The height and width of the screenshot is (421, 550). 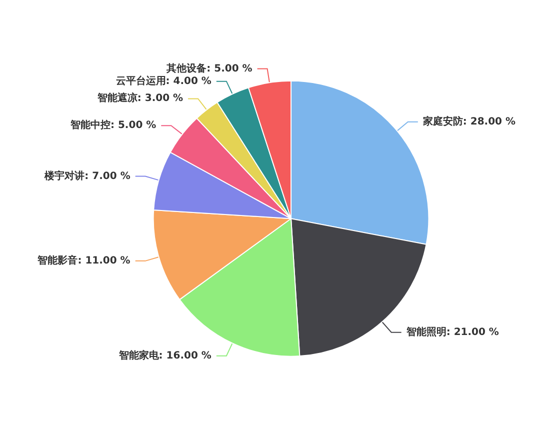 I want to click on slice-label: 其他设备: 5.00 %, so click(x=209, y=68).